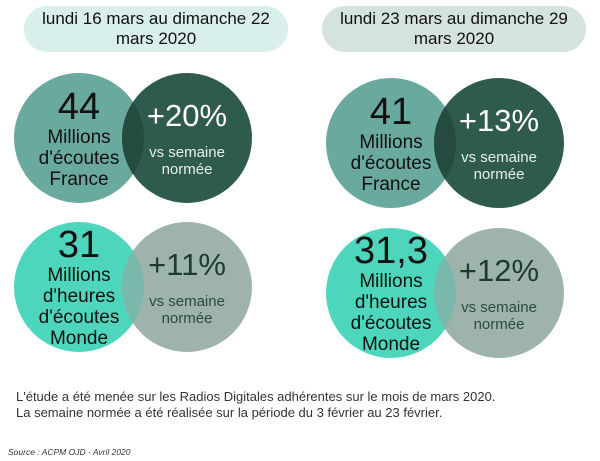 The height and width of the screenshot is (461, 600). What do you see at coordinates (79, 106) in the screenshot?
I see `audience-value: 44` at bounding box center [79, 106].